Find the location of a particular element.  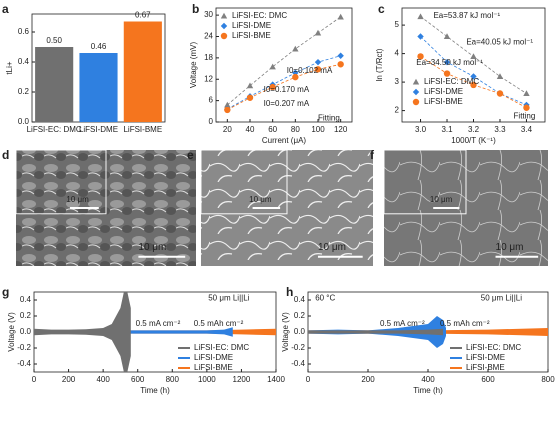

annotation: 0.5 mA cm⁻² is located at coordinates (158, 323).